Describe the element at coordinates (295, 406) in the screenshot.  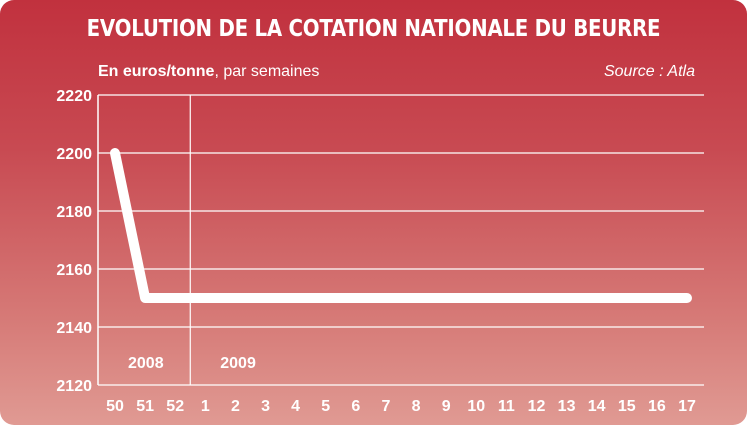
I see `x-tick-label: 4` at that location.